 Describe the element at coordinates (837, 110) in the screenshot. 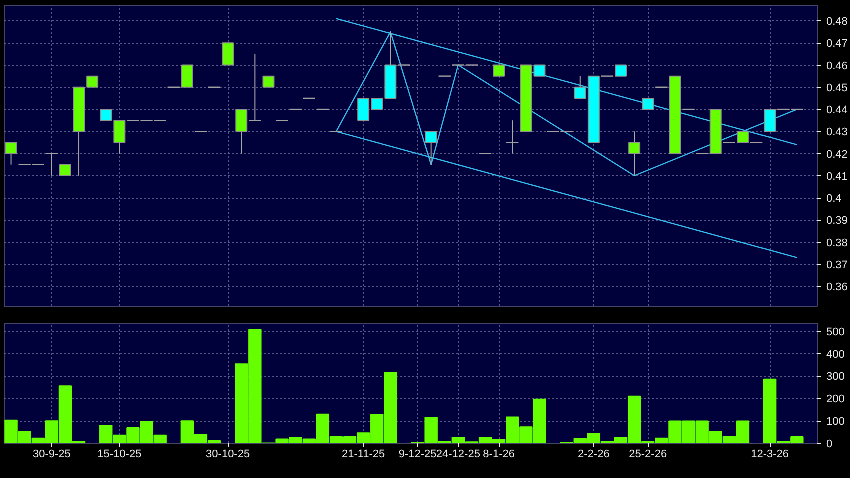

I see `y-tick-label: 0.44` at that location.